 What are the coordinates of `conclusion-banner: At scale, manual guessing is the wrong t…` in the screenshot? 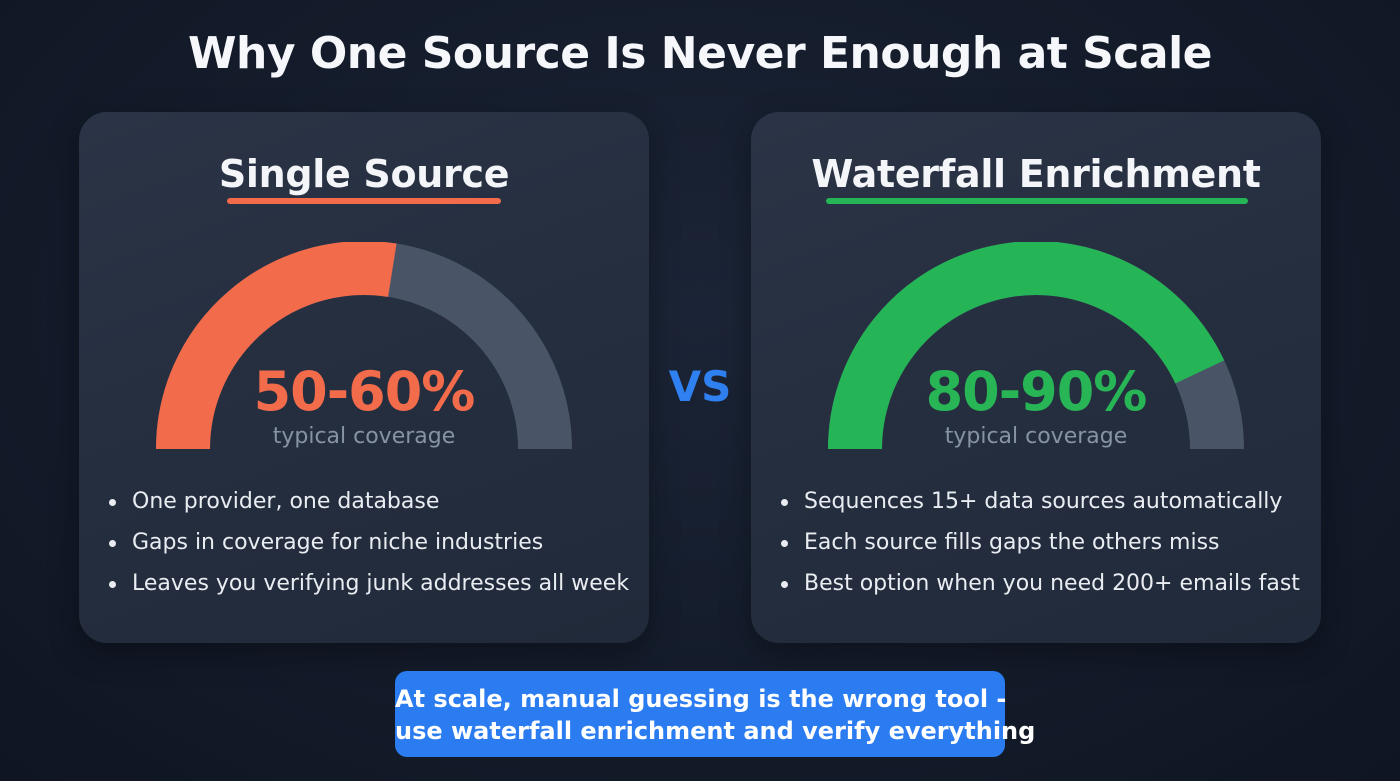 It's located at (715, 714).